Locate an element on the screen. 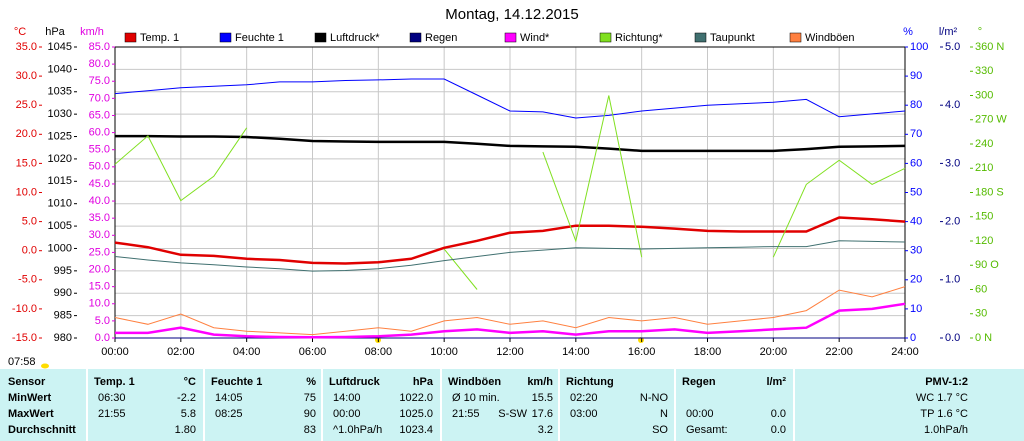  y-tick-label: 50.0 is located at coordinates (99, 167).